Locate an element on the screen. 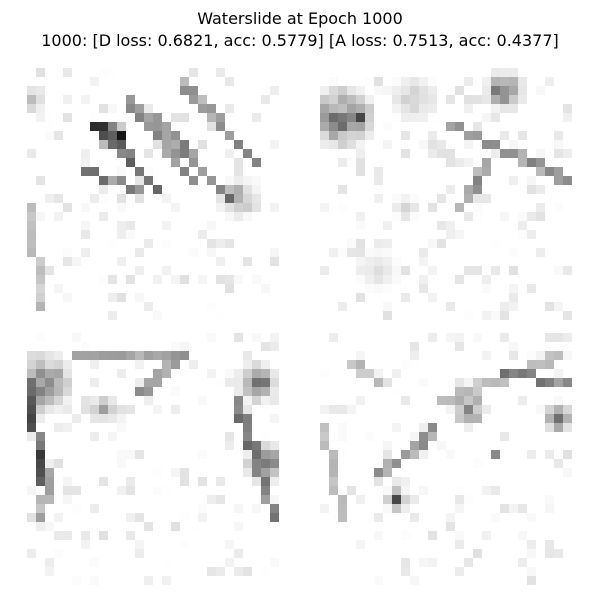 The width and height of the screenshot is (600, 600). figure-title: Waterslide at Epoch 1000 is located at coordinates (300, 18).